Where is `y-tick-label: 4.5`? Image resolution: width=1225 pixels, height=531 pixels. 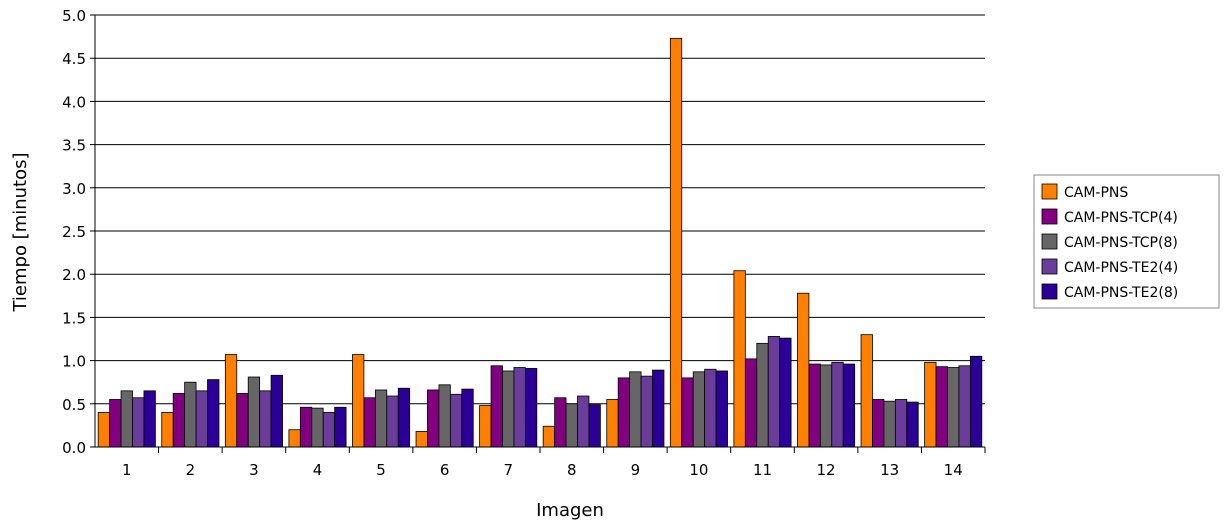 y-tick-label: 4.5 is located at coordinates (74, 59).